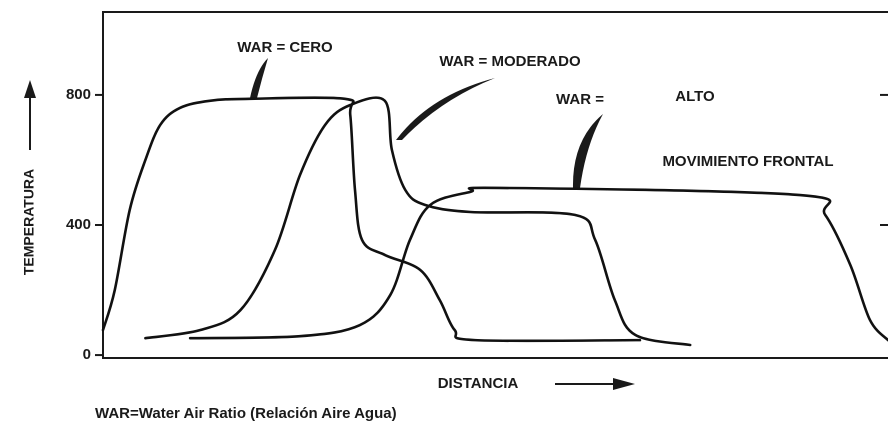  I want to click on y-axis-label: TEMPERATURA, so click(29, 222).